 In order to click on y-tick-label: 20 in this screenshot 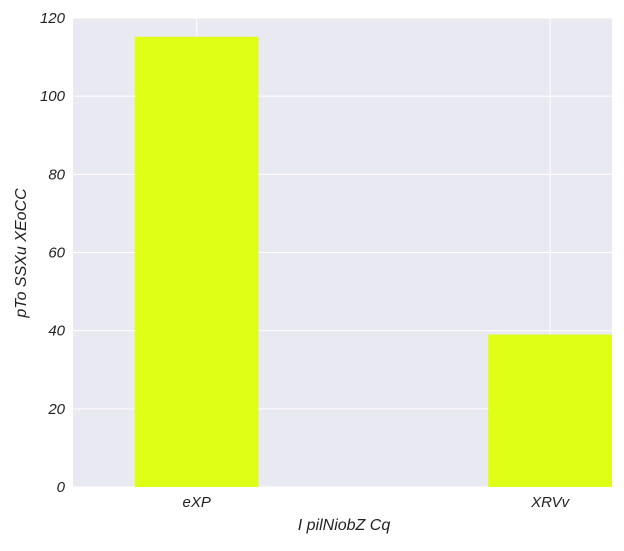, I will do `click(56, 409)`.